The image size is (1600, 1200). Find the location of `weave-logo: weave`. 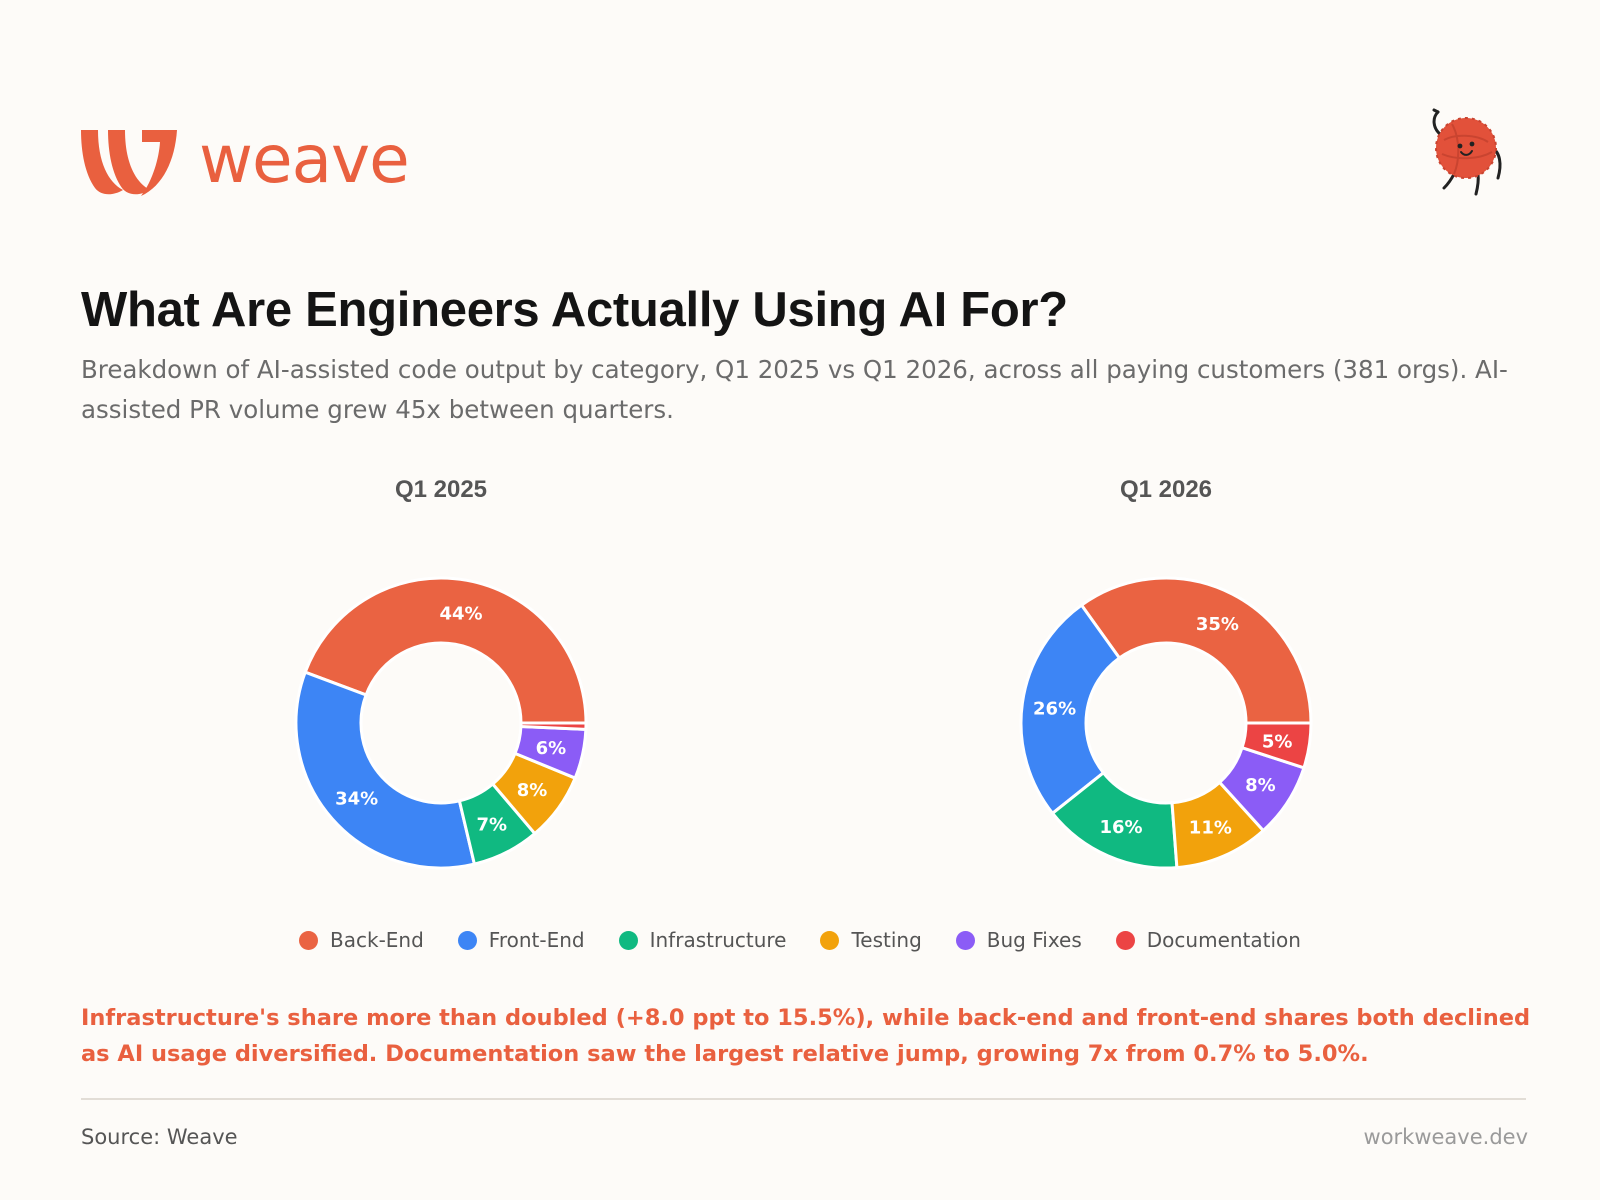

weave-logo: weave is located at coordinates (245, 159).